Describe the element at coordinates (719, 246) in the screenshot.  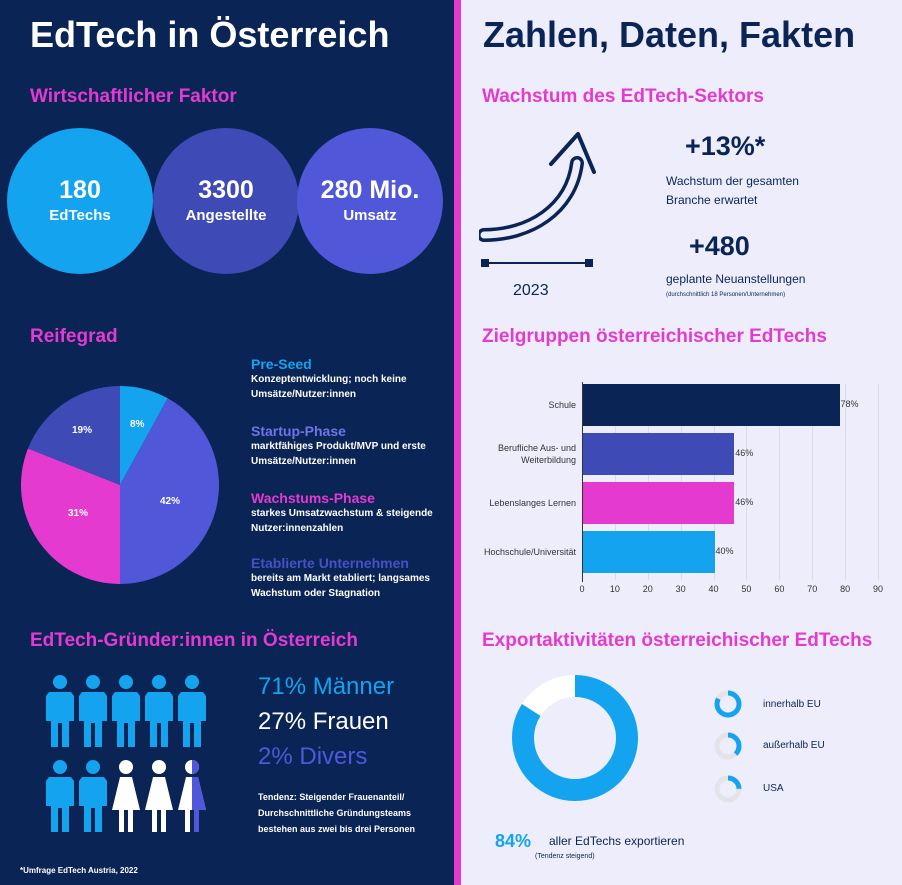
I see `stat2-value: +480` at that location.